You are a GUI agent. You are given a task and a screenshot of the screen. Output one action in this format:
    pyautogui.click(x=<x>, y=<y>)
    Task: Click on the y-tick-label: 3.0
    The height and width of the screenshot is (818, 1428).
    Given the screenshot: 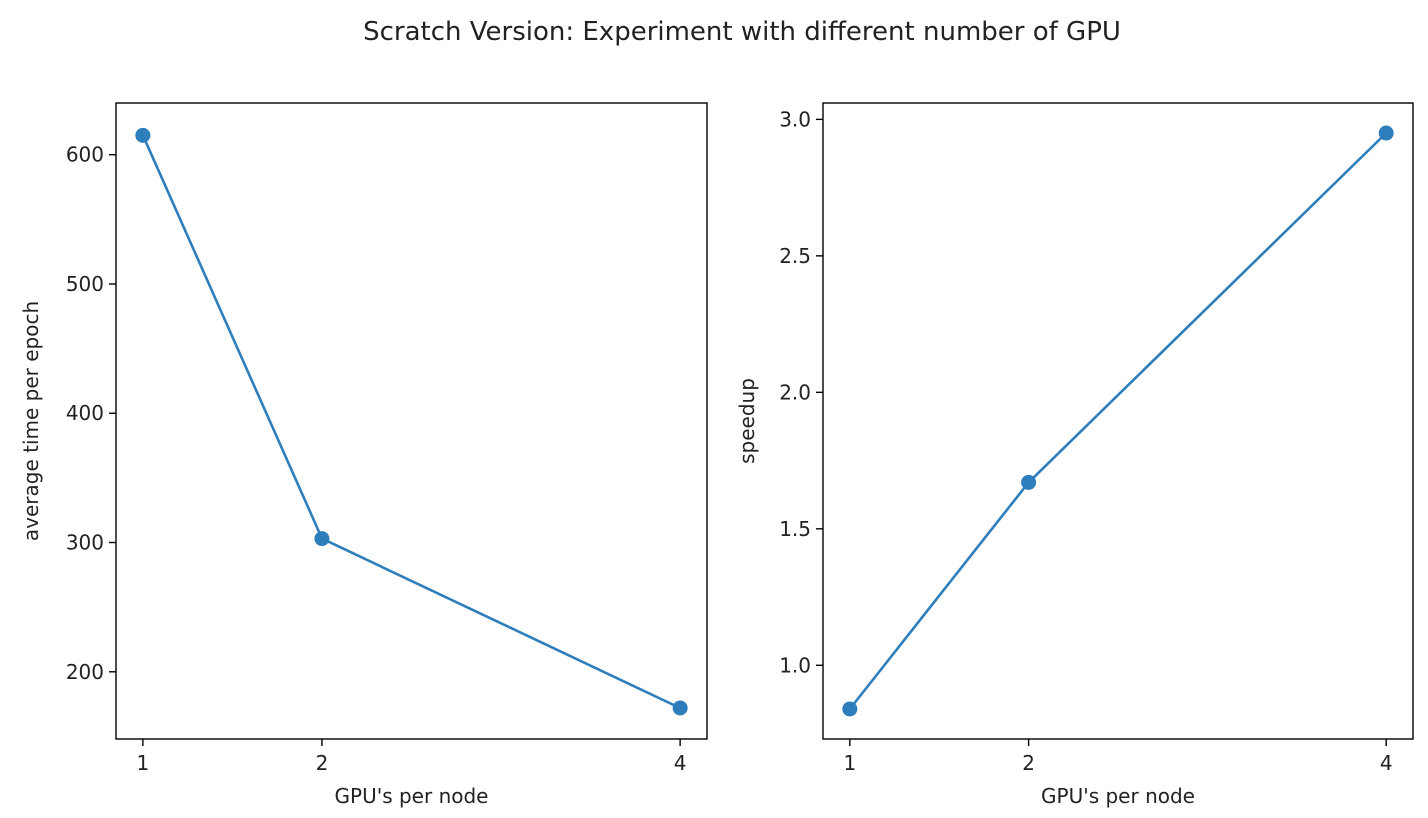 What is the action you would take?
    pyautogui.click(x=795, y=119)
    